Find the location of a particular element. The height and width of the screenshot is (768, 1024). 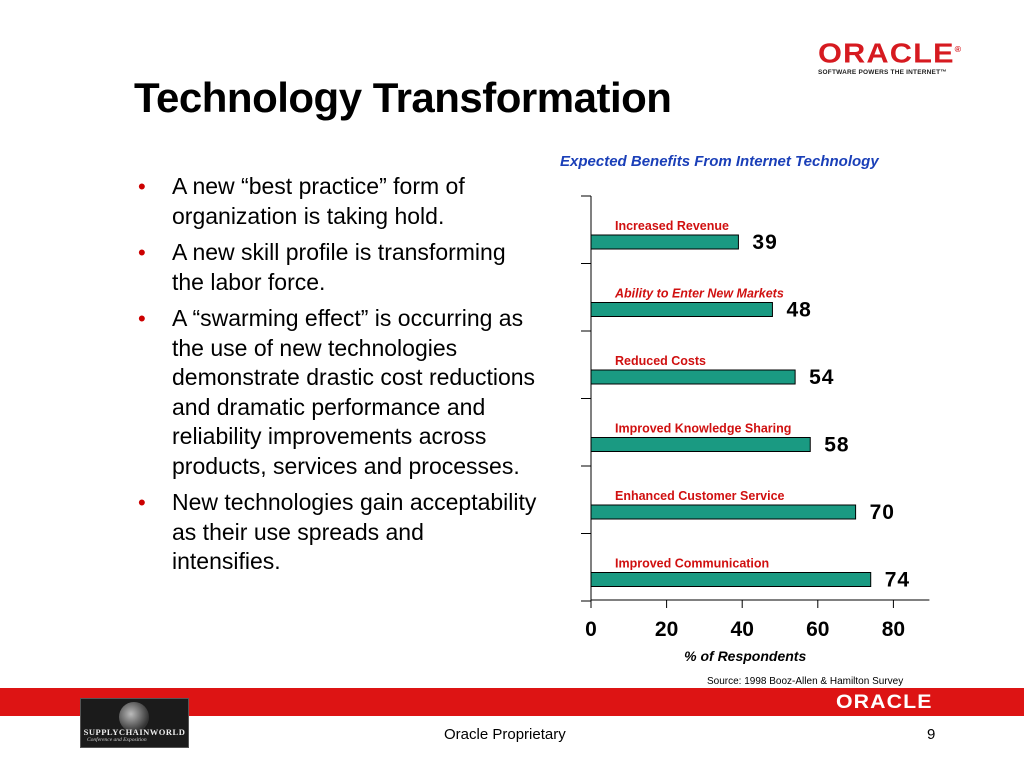

x-tick-label: 40 is located at coordinates (742, 629).